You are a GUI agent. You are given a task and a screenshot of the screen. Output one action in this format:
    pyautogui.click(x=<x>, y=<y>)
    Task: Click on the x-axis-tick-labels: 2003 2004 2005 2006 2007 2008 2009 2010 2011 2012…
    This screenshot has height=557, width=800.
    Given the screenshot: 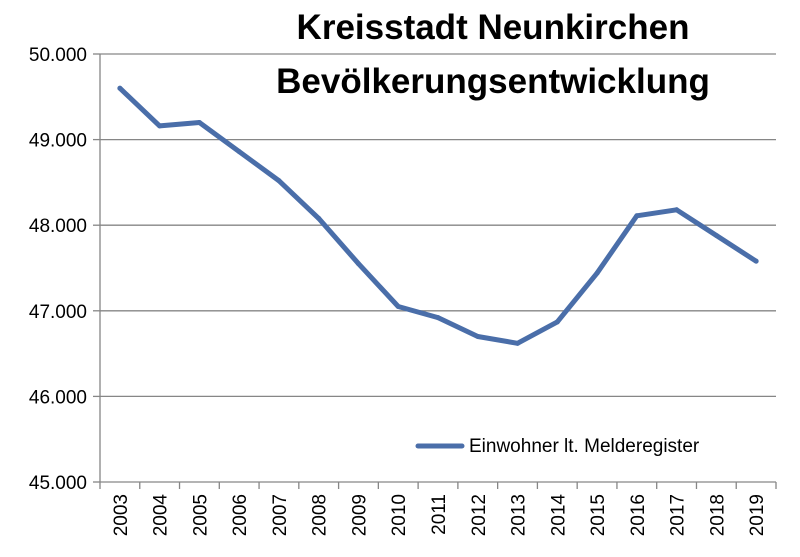 What is the action you would take?
    pyautogui.click(x=439, y=515)
    